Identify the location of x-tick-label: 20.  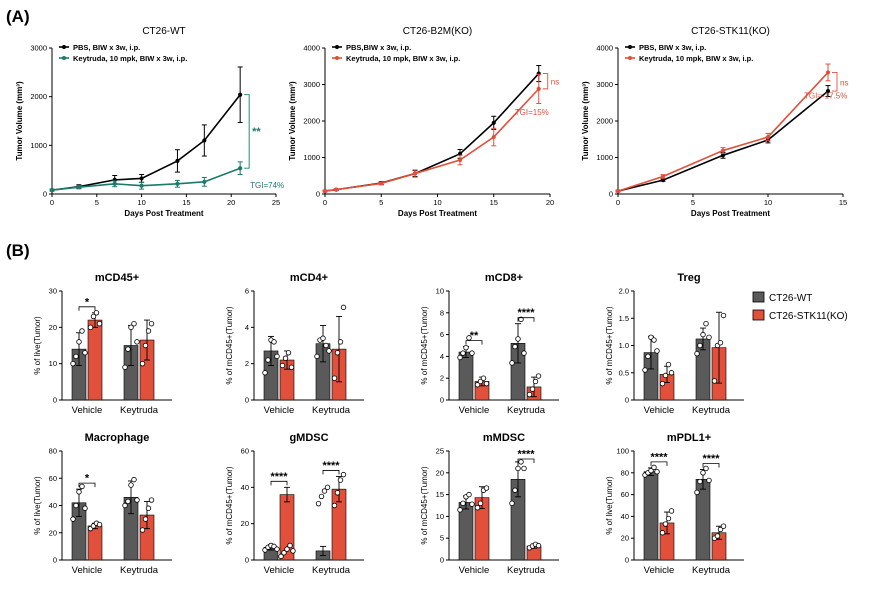
(550, 202).